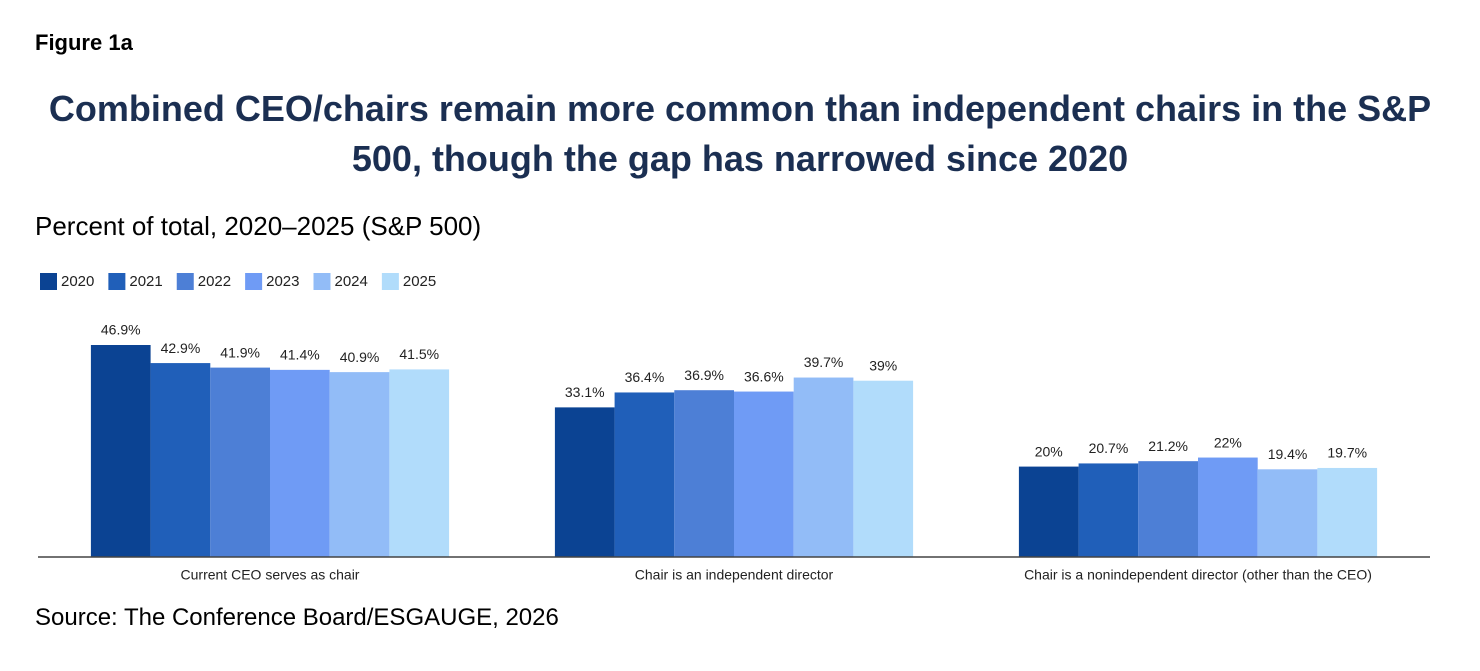  I want to click on data-label: 41.9%, so click(240, 352).